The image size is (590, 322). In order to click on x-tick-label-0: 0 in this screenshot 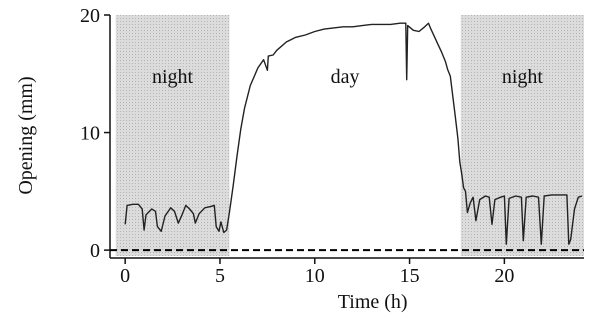, I will do `click(125, 276)`.